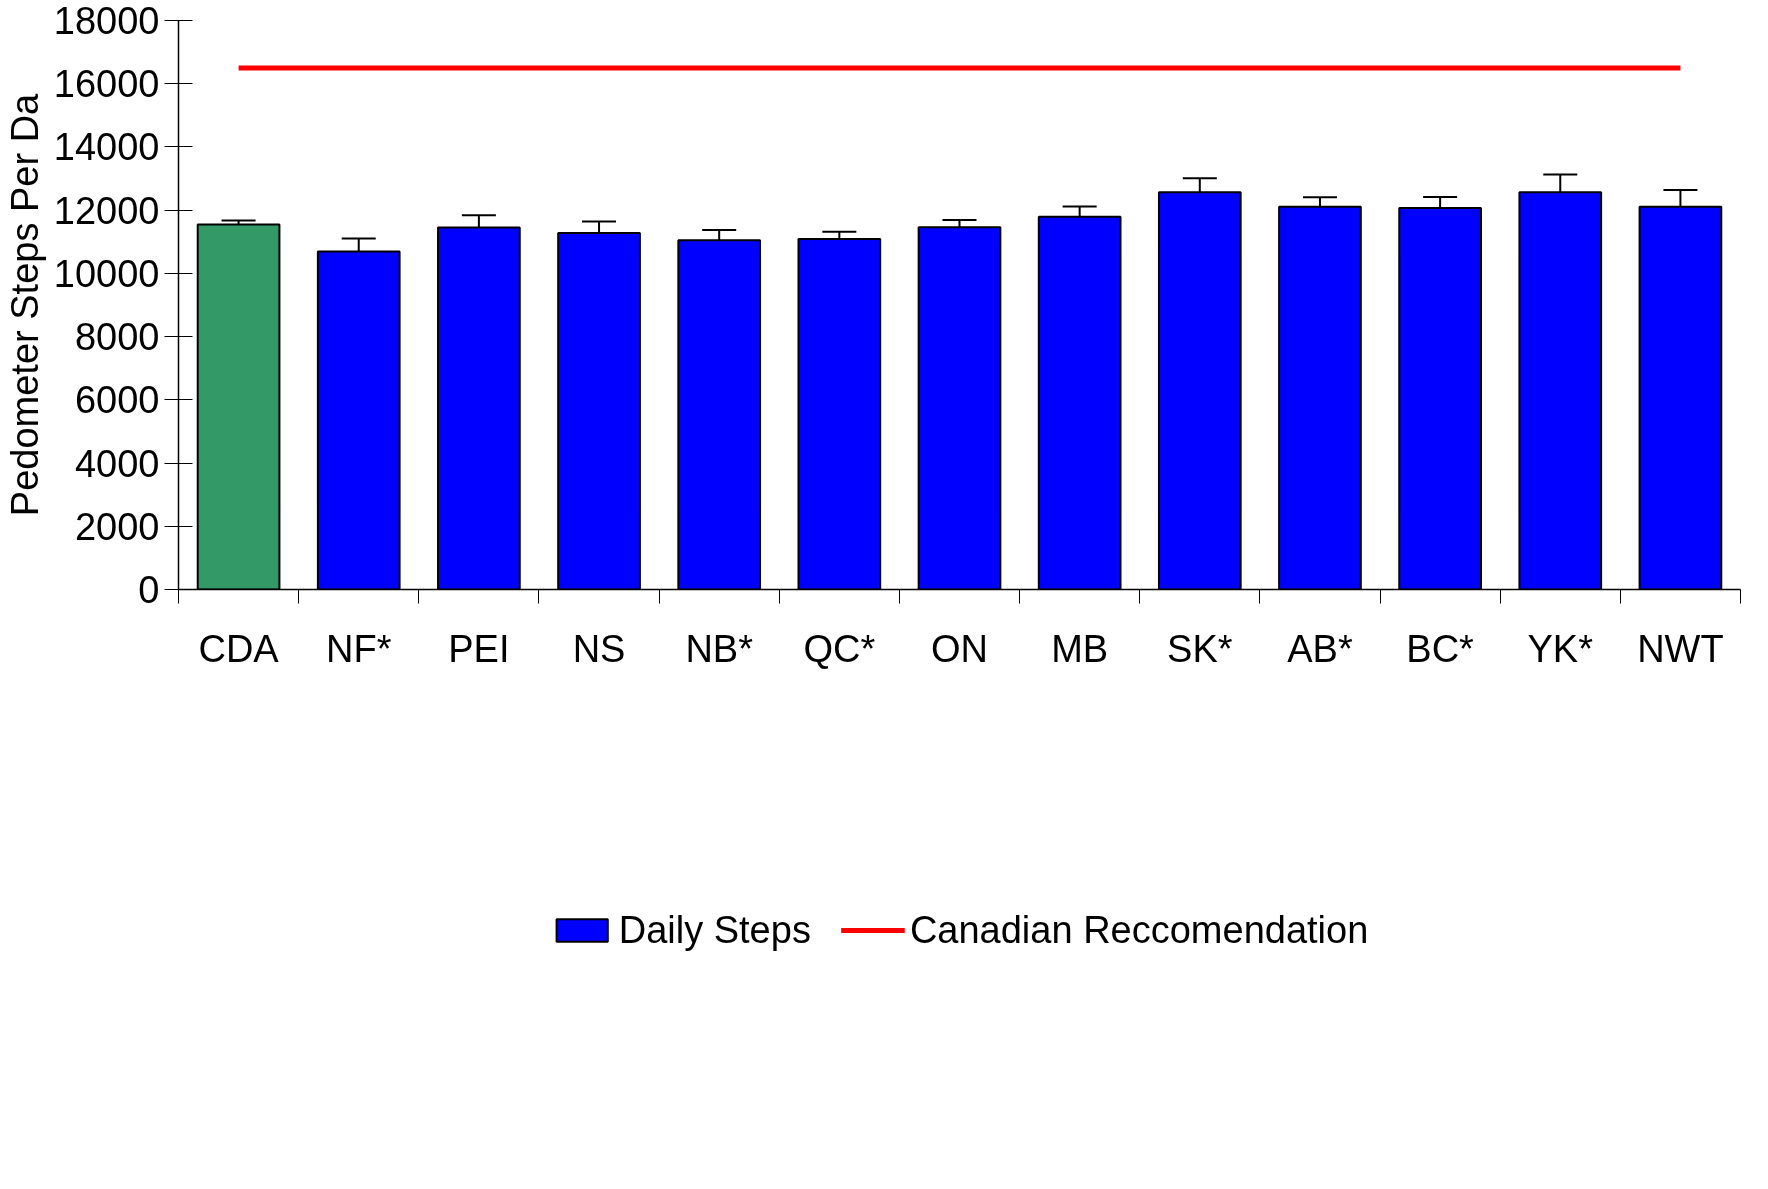 This screenshot has height=1189, width=1768. Describe the element at coordinates (106, 84) in the screenshot. I see `y-tick-label: 16000` at that location.